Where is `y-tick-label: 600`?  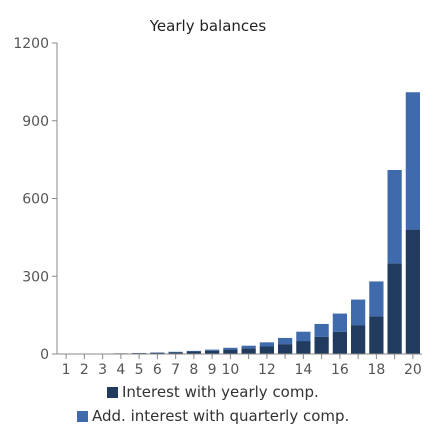
y-tick-label: 600 is located at coordinates (35, 200).